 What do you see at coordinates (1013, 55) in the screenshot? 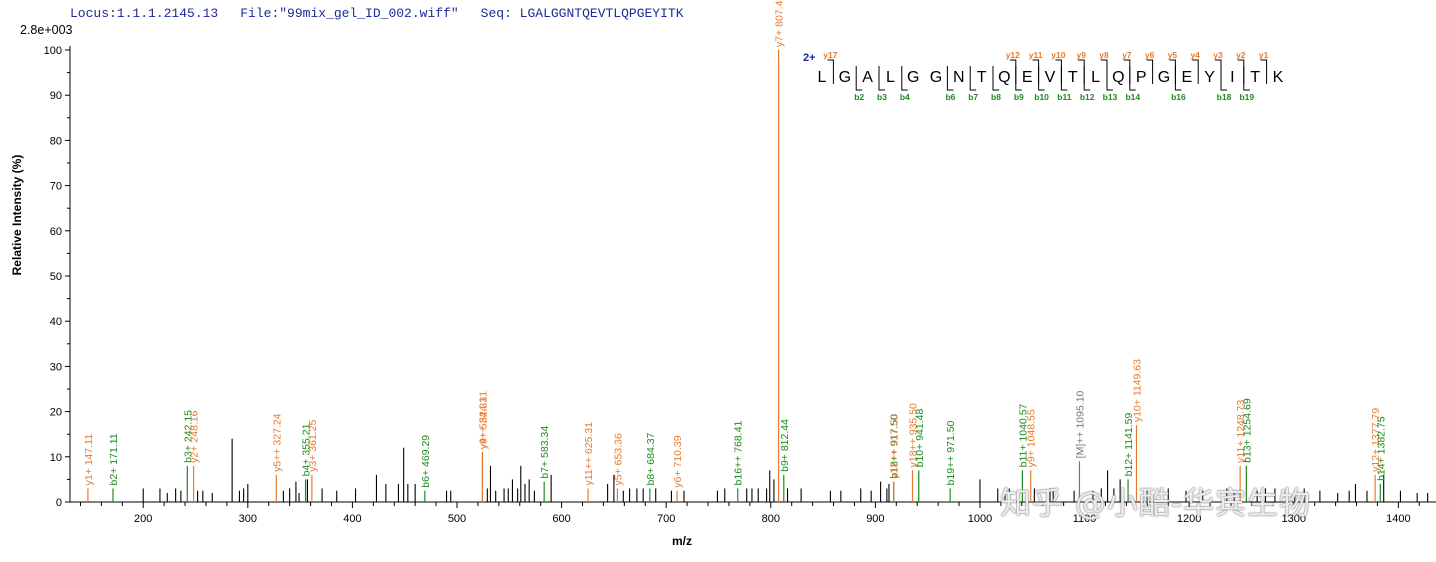
I see `y-ion-label: y12` at bounding box center [1013, 55].